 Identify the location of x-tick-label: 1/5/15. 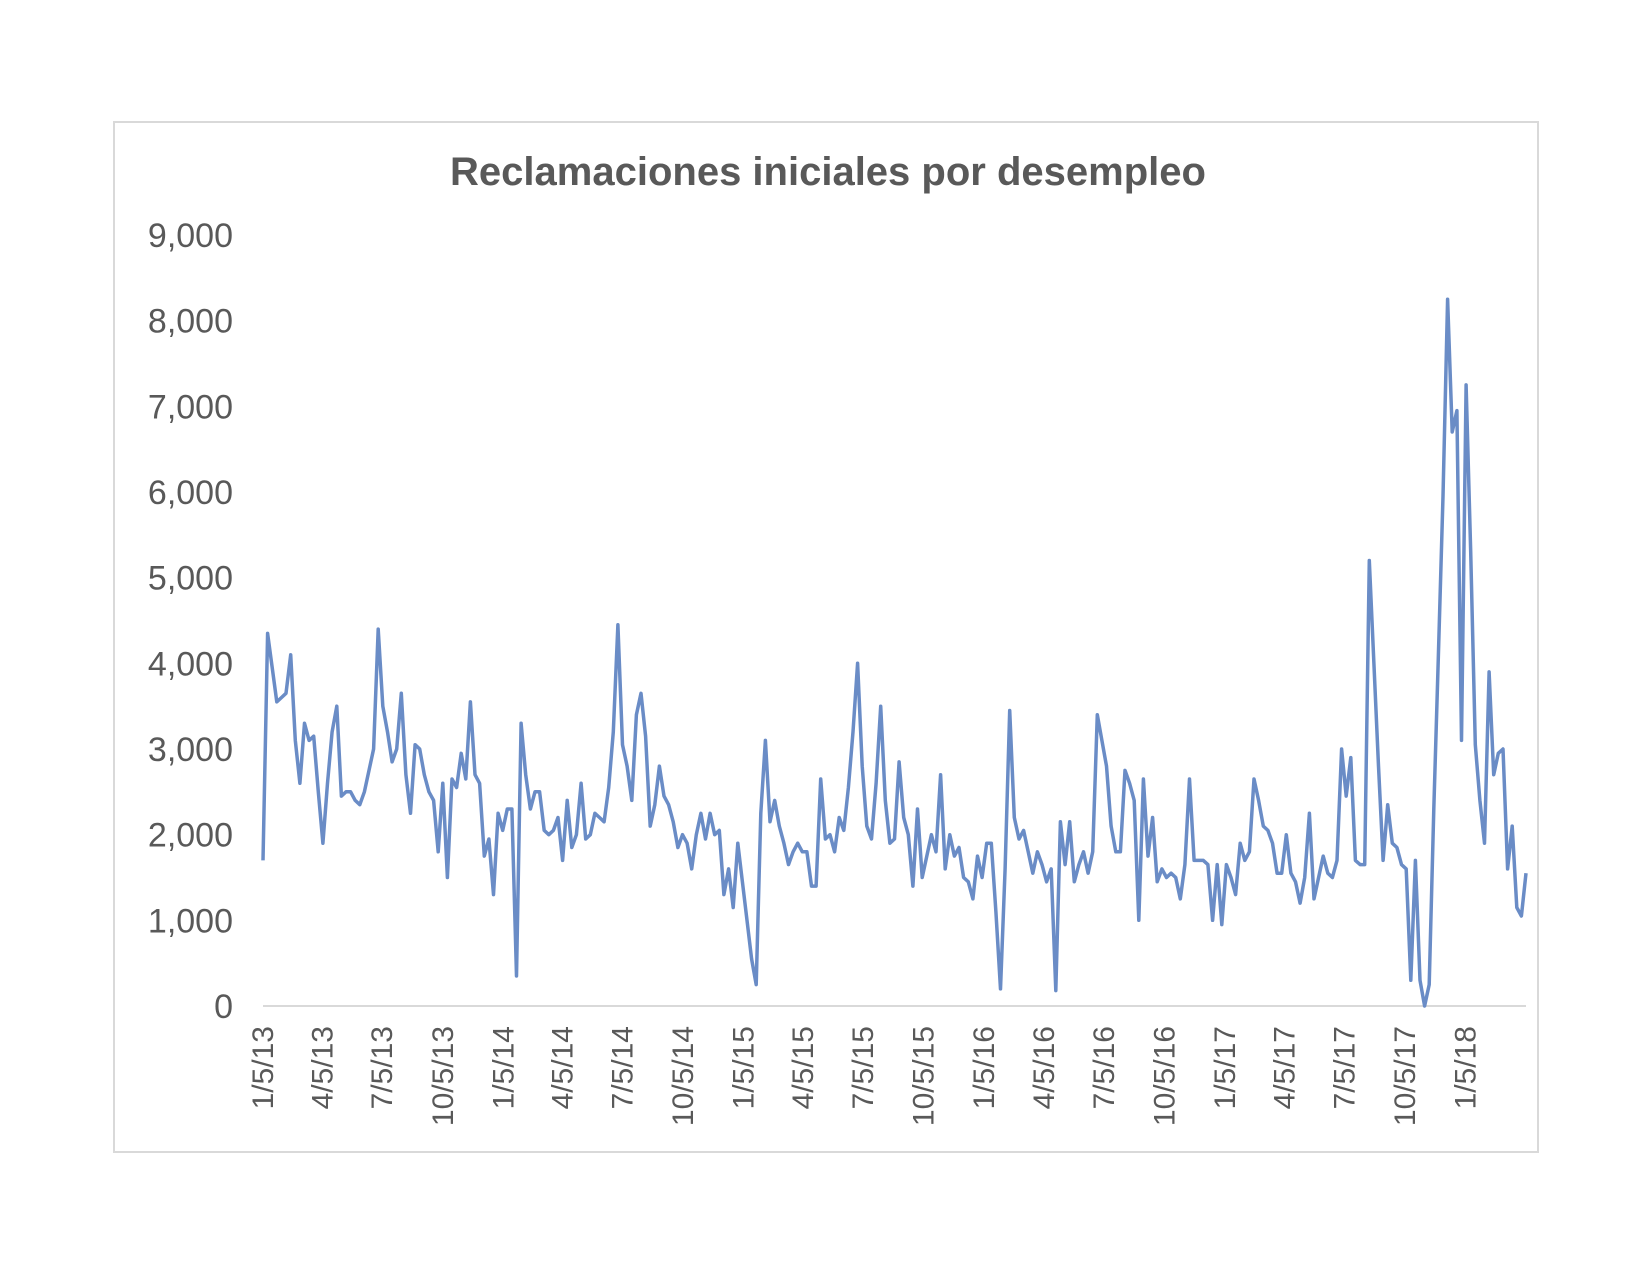
(744, 1067).